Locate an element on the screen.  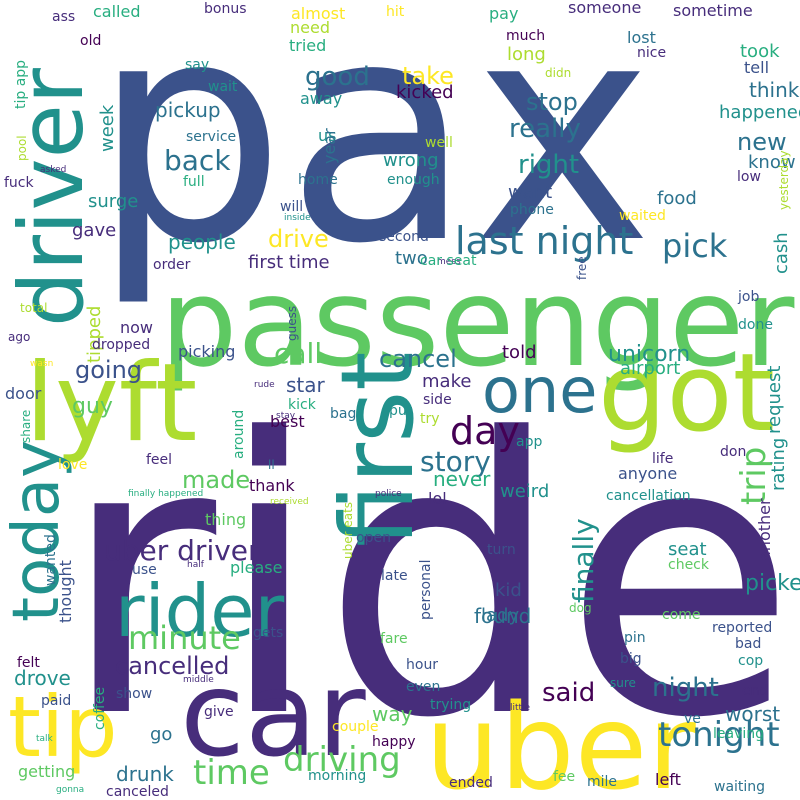
word-one: one is located at coordinates (540, 390).